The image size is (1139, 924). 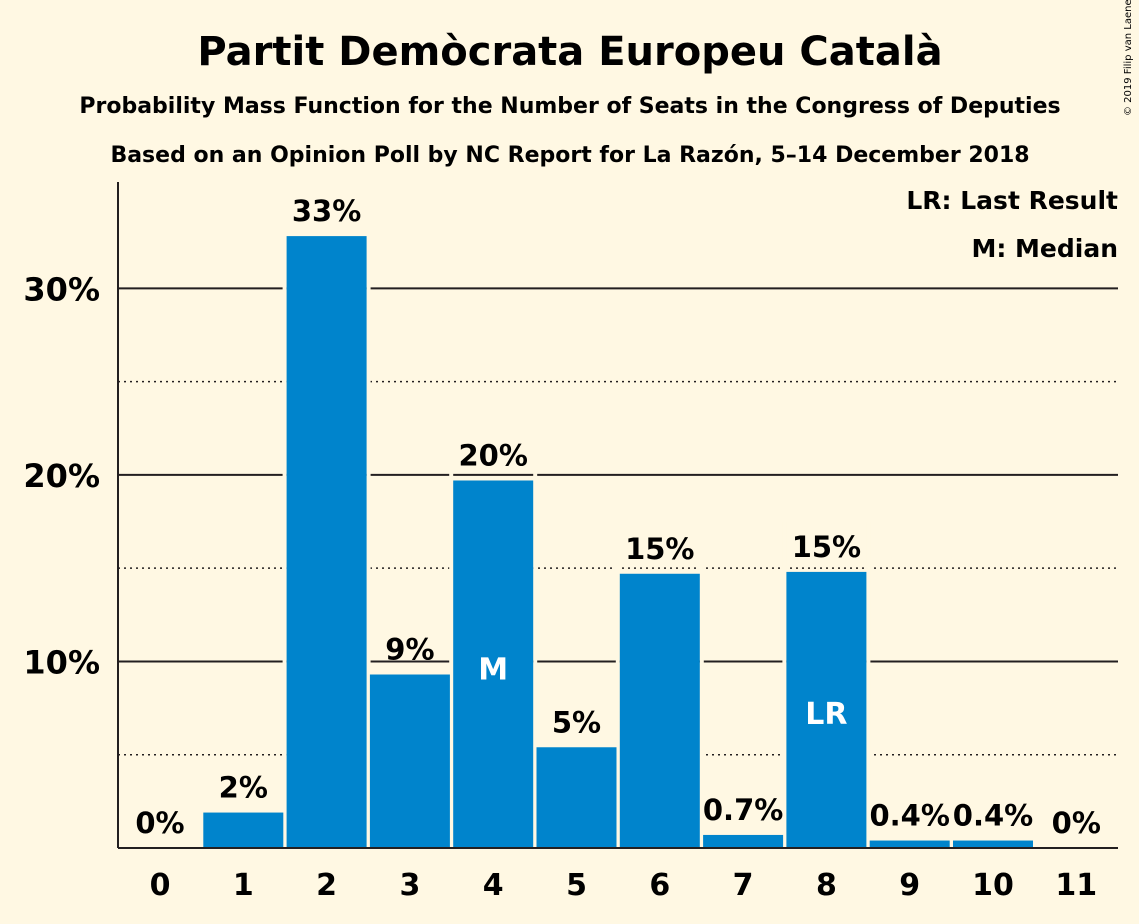 I want to click on legend-last-result: LR: Last Result, so click(x=1012, y=200).